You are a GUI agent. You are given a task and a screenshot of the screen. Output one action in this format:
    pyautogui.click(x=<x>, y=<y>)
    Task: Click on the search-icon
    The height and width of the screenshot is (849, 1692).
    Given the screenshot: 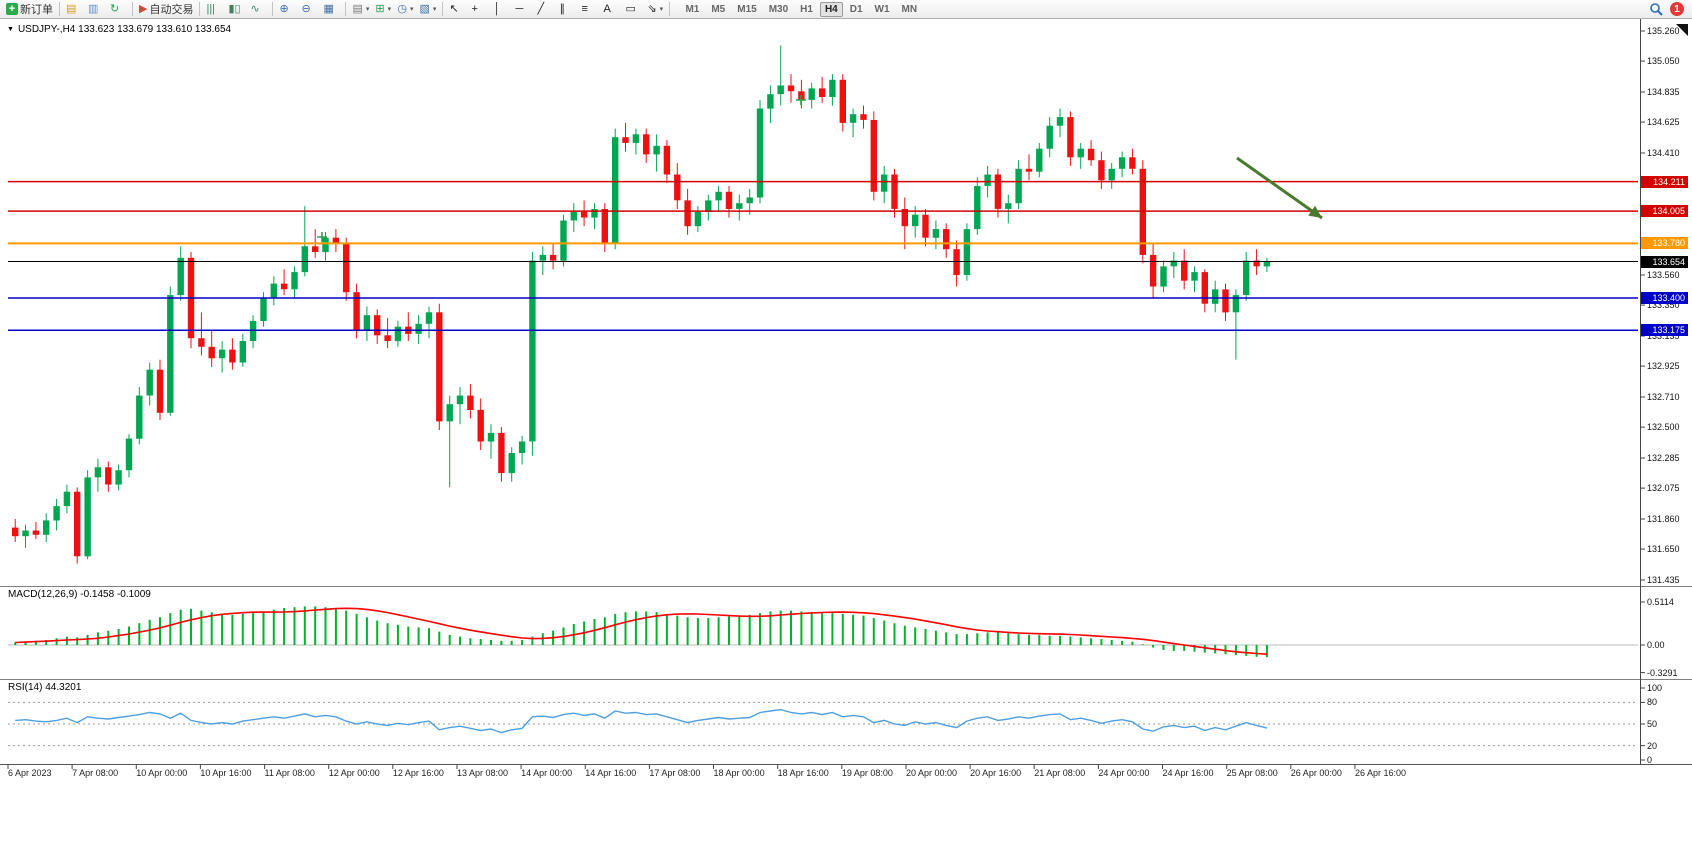 What is the action you would take?
    pyautogui.click(x=1656, y=9)
    